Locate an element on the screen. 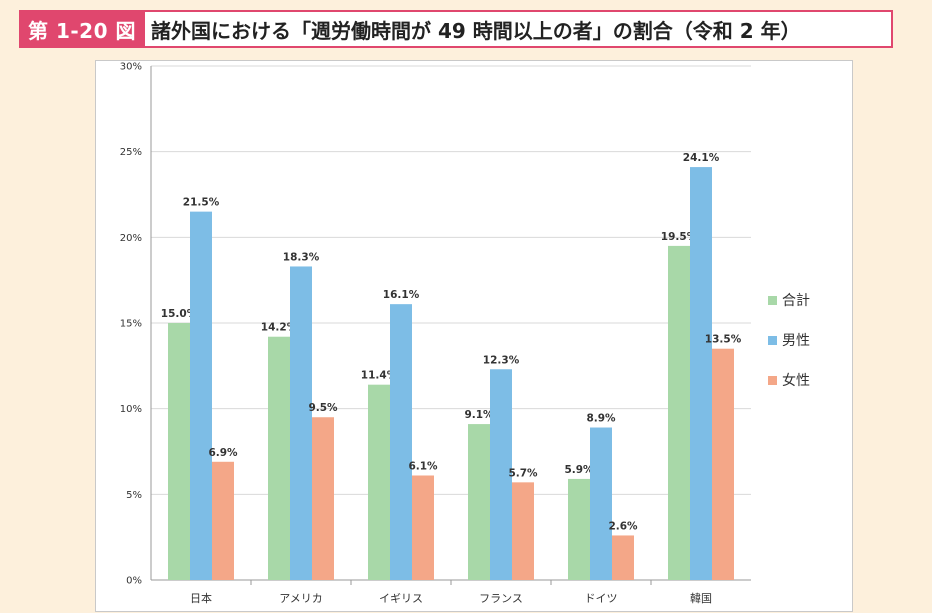 Image resolution: width=932 pixels, height=613 pixels. data-label: 15.0% is located at coordinates (179, 314).